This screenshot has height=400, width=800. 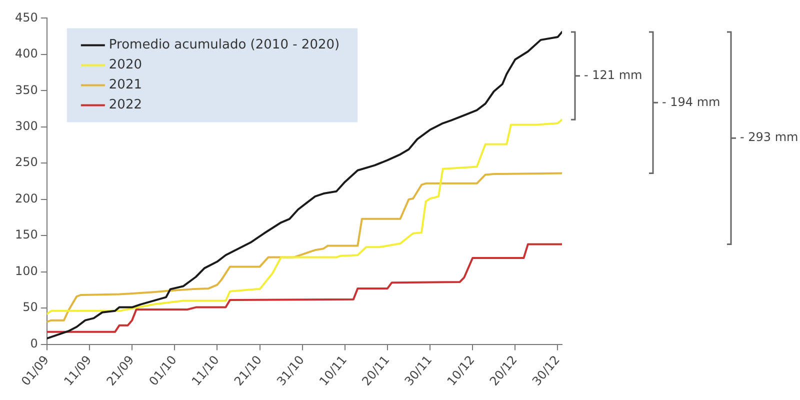 What do you see at coordinates (26, 89) in the screenshot?
I see `y-tick-label: 350` at bounding box center [26, 89].